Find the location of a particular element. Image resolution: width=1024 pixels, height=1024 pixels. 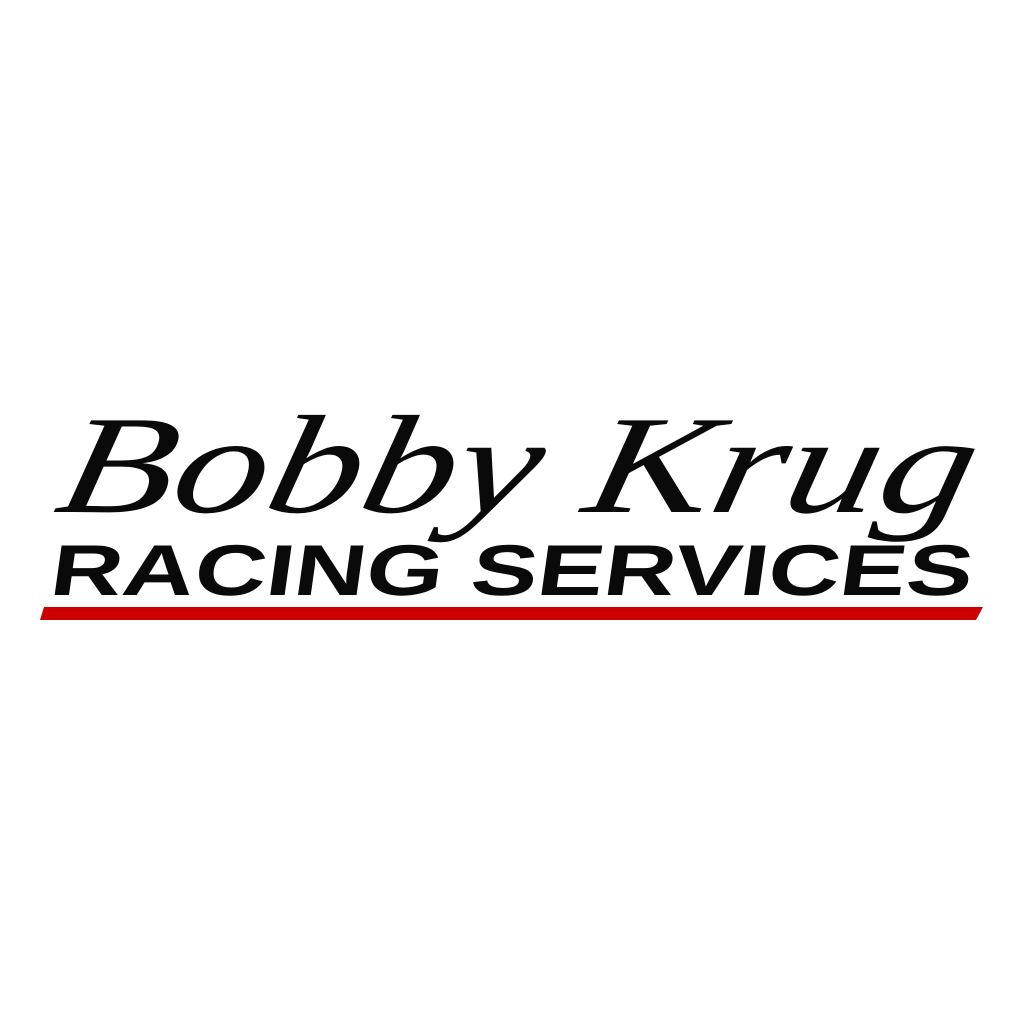

signature-bobby-krug: Bobby Krug is located at coordinates (519, 464).